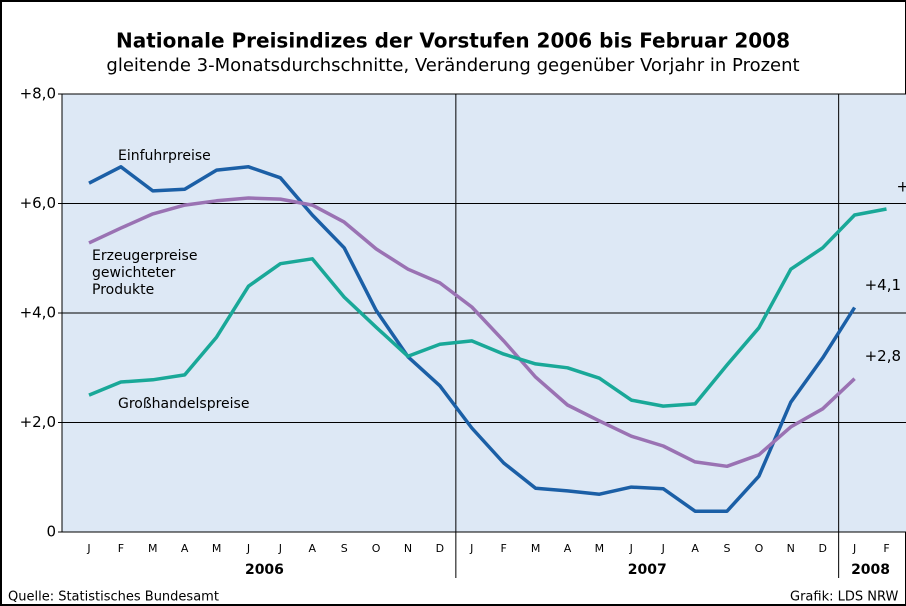 The width and height of the screenshot is (906, 606). Describe the element at coordinates (870, 570) in the screenshot. I see `year-label: 2008` at that location.